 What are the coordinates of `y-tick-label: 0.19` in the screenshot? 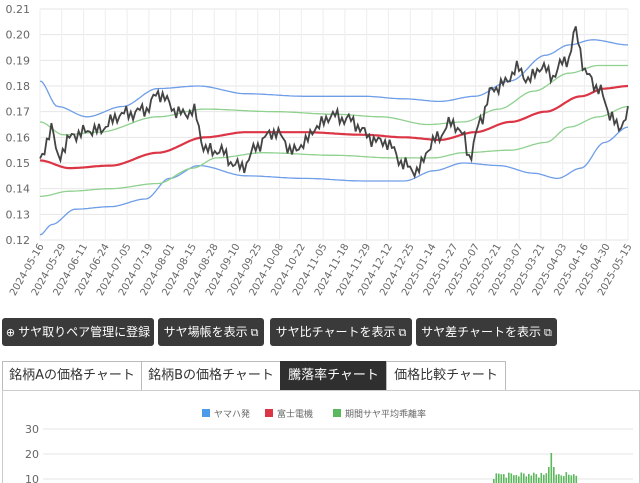 It's located at (18, 60).